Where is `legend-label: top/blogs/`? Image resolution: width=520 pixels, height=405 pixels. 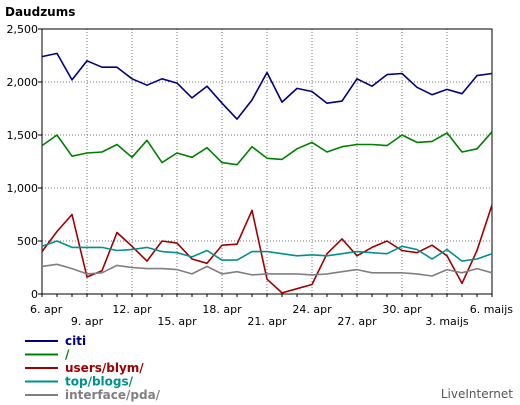 legend-label: top/blogs/ is located at coordinates (99, 382).